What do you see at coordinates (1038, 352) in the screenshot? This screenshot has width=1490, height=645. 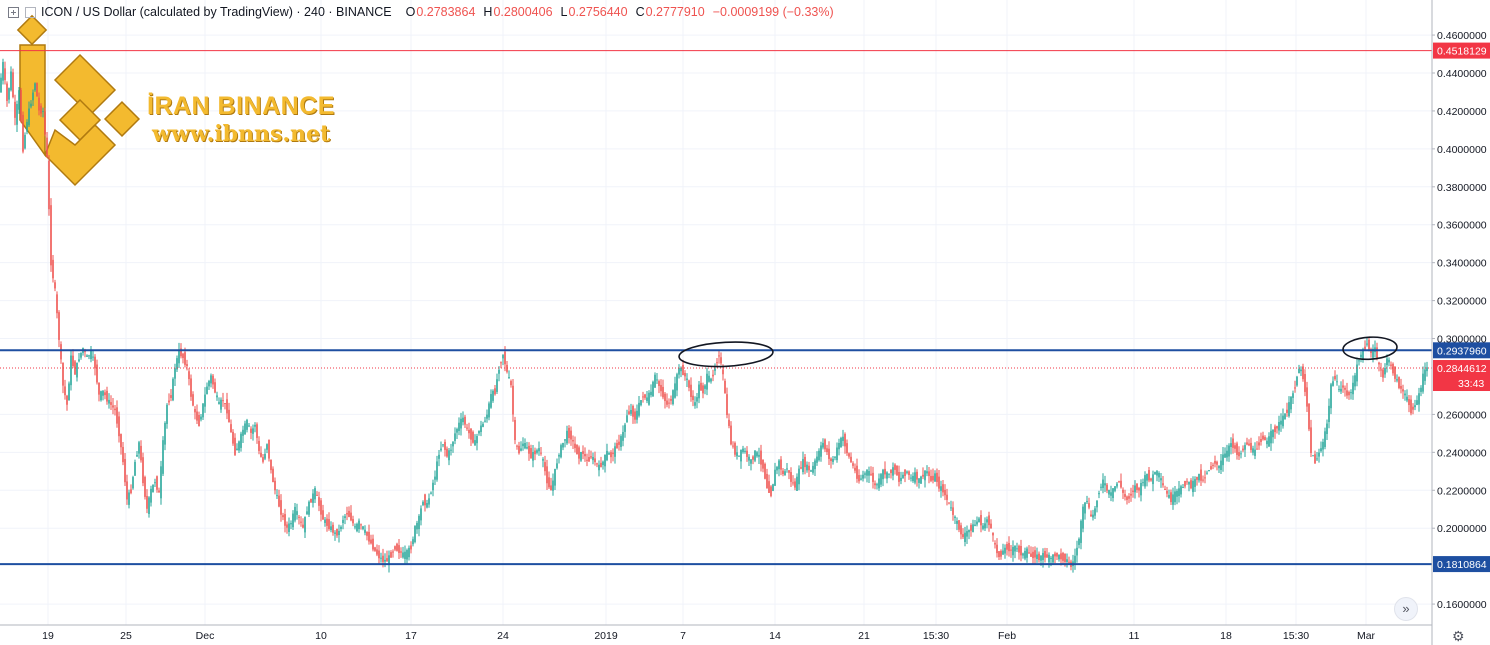 I see `annotations` at bounding box center [1038, 352].